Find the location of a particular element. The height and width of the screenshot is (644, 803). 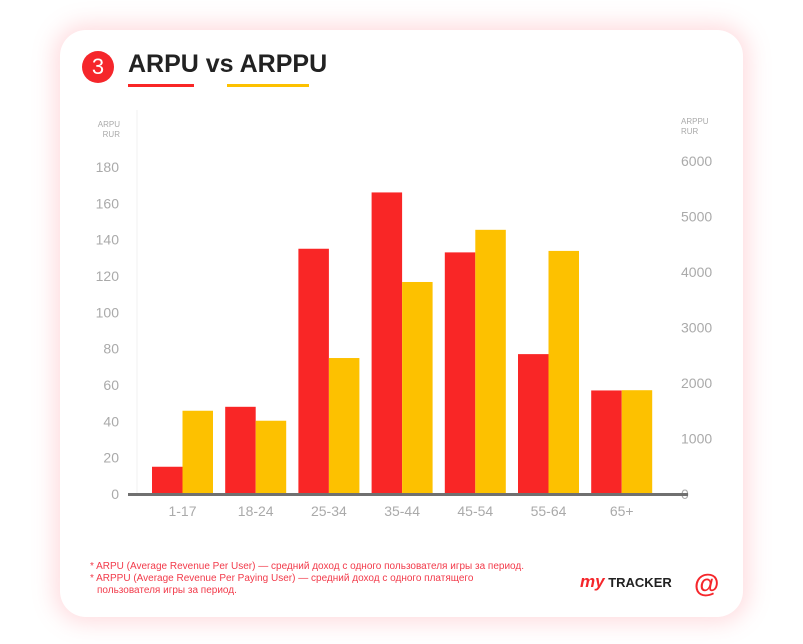

category-label: 45-54 is located at coordinates (475, 511).